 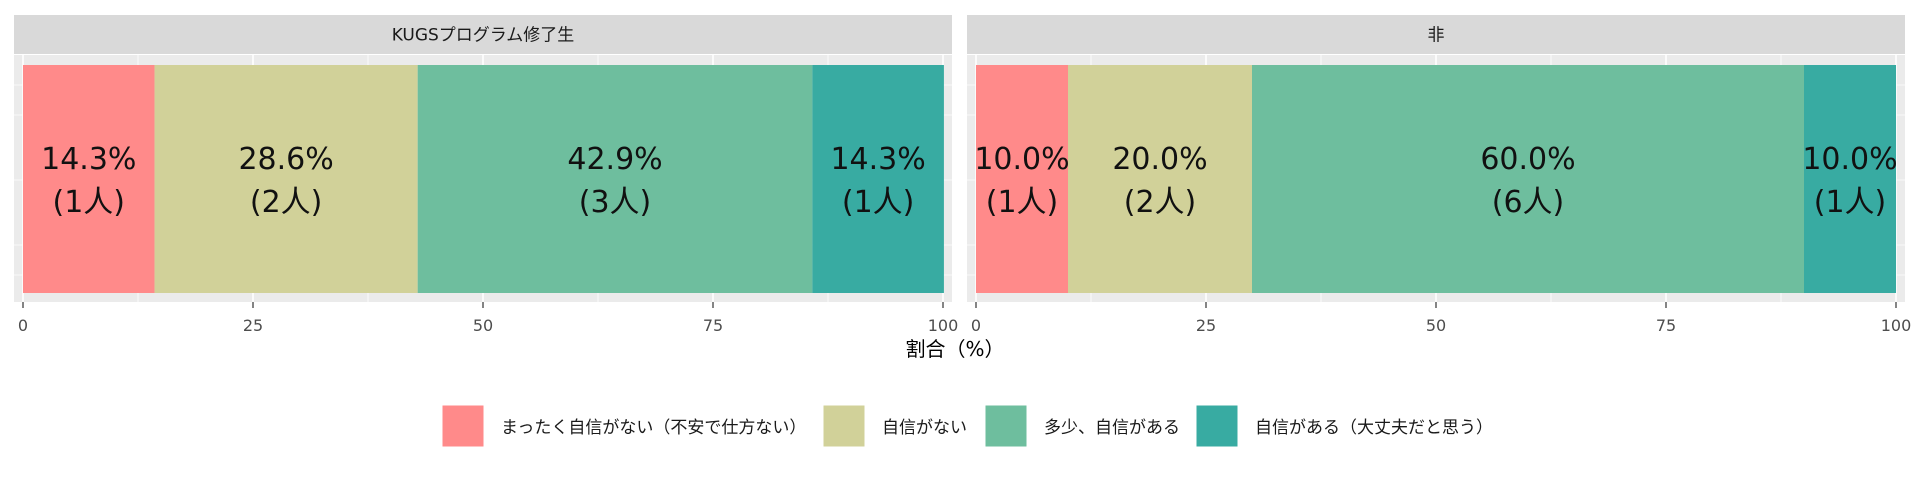 I want to click on legend-item: 多少、自信がある, so click(x=1082, y=426).